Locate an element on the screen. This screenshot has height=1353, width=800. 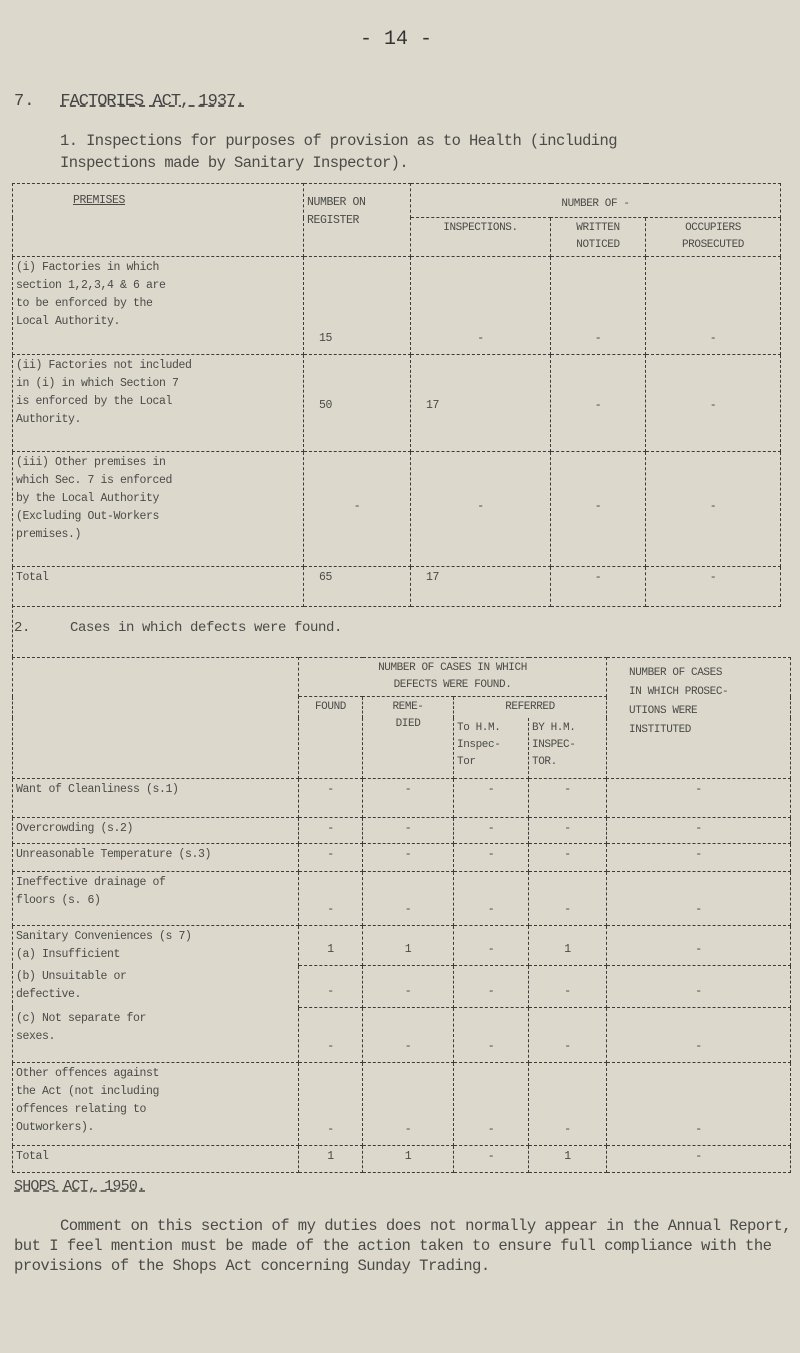
register-cell: 15 is located at coordinates (357, 305).